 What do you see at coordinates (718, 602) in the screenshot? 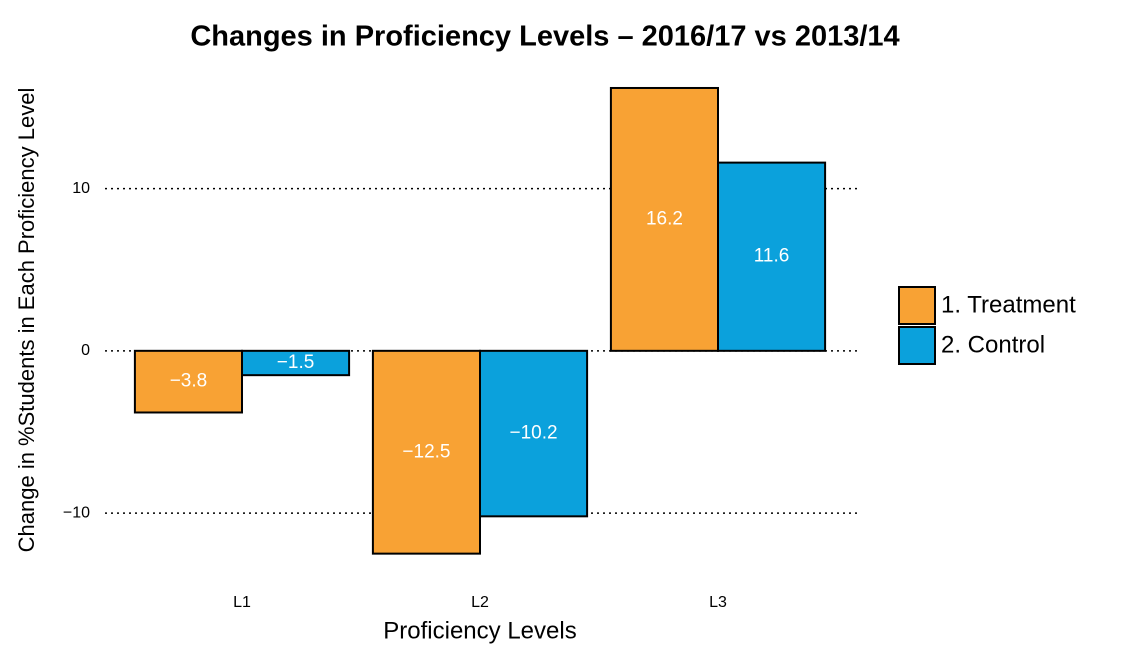
I see `x-tick-label: L3` at bounding box center [718, 602].